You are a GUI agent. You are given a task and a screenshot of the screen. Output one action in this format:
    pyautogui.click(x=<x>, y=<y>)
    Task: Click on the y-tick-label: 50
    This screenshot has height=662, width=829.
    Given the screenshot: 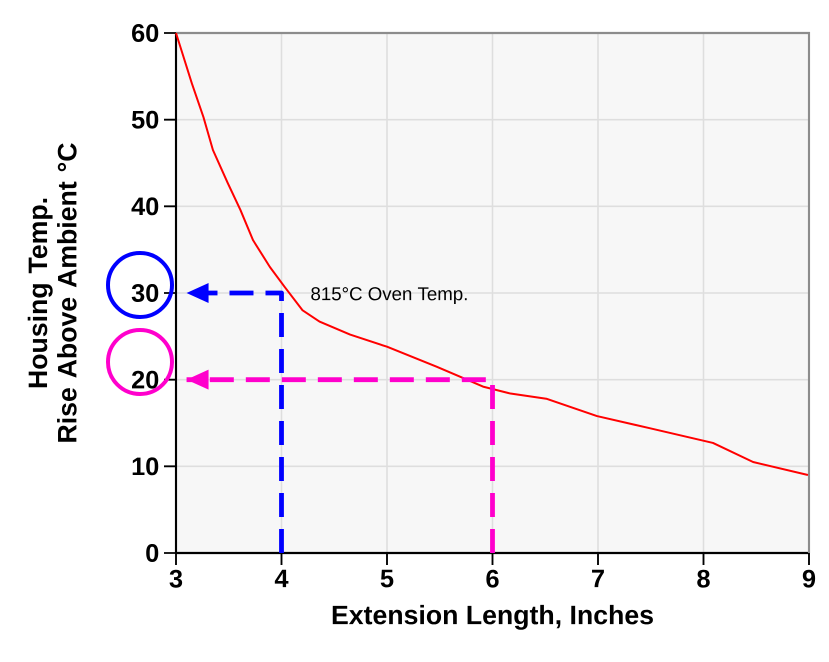 What is the action you would take?
    pyautogui.click(x=145, y=119)
    